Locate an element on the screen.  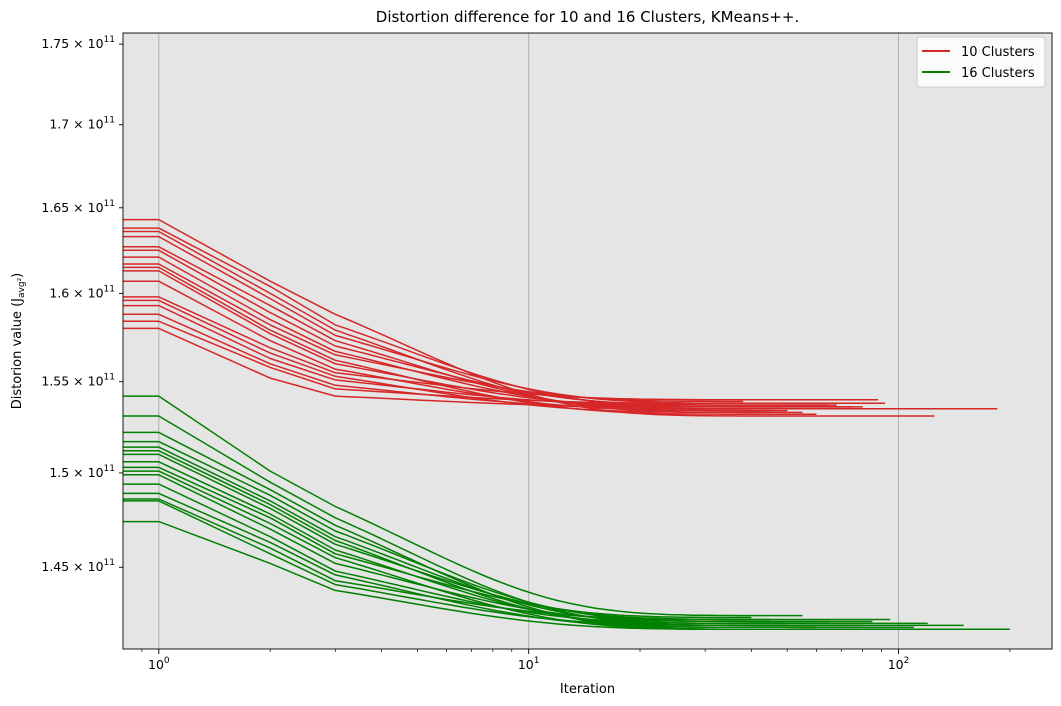
y-tick-label: 1.7 × 1011 is located at coordinates (82, 124).